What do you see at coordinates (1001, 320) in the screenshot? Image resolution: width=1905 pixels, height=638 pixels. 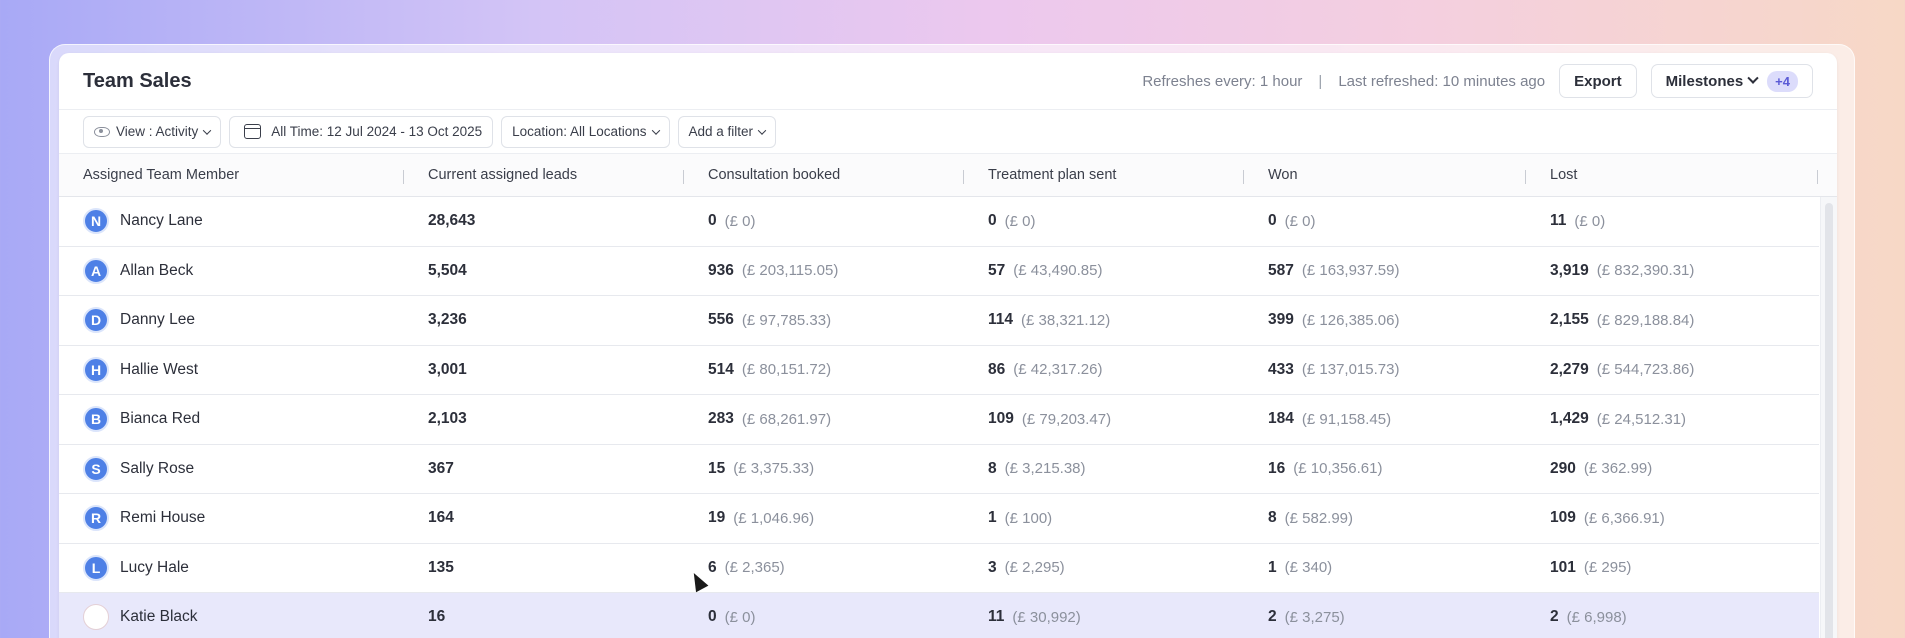 I see `plan-count: 114` at bounding box center [1001, 320].